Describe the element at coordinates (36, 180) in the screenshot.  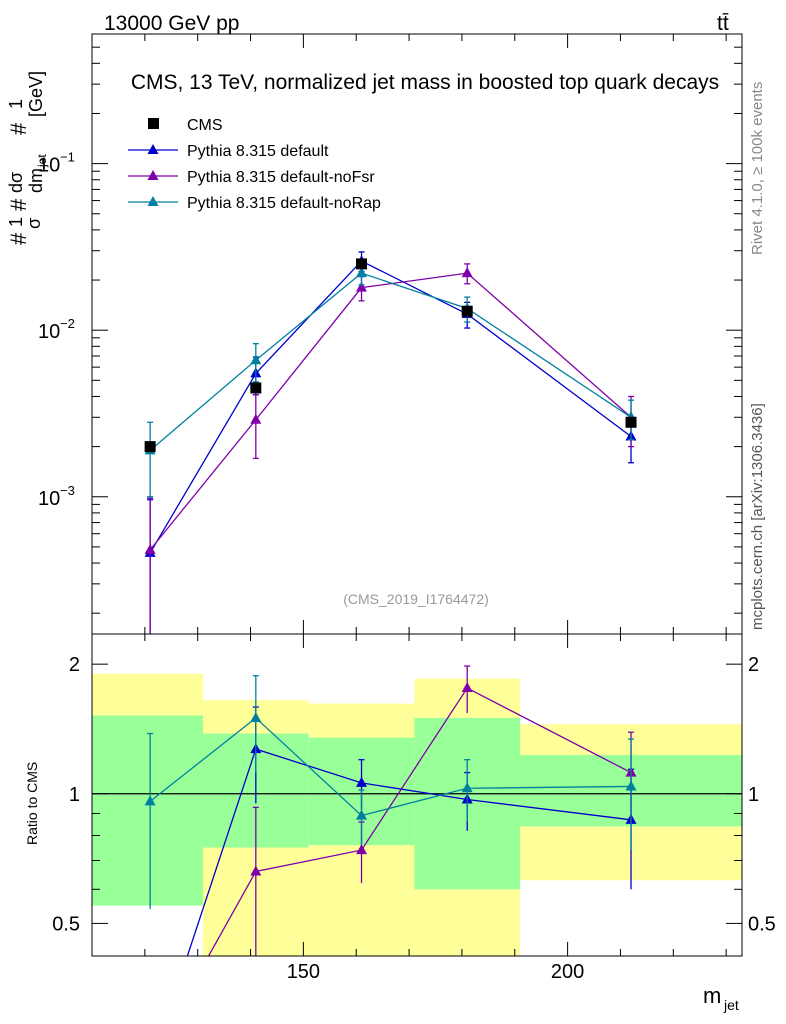
I see `y-label-dm: dm` at that location.